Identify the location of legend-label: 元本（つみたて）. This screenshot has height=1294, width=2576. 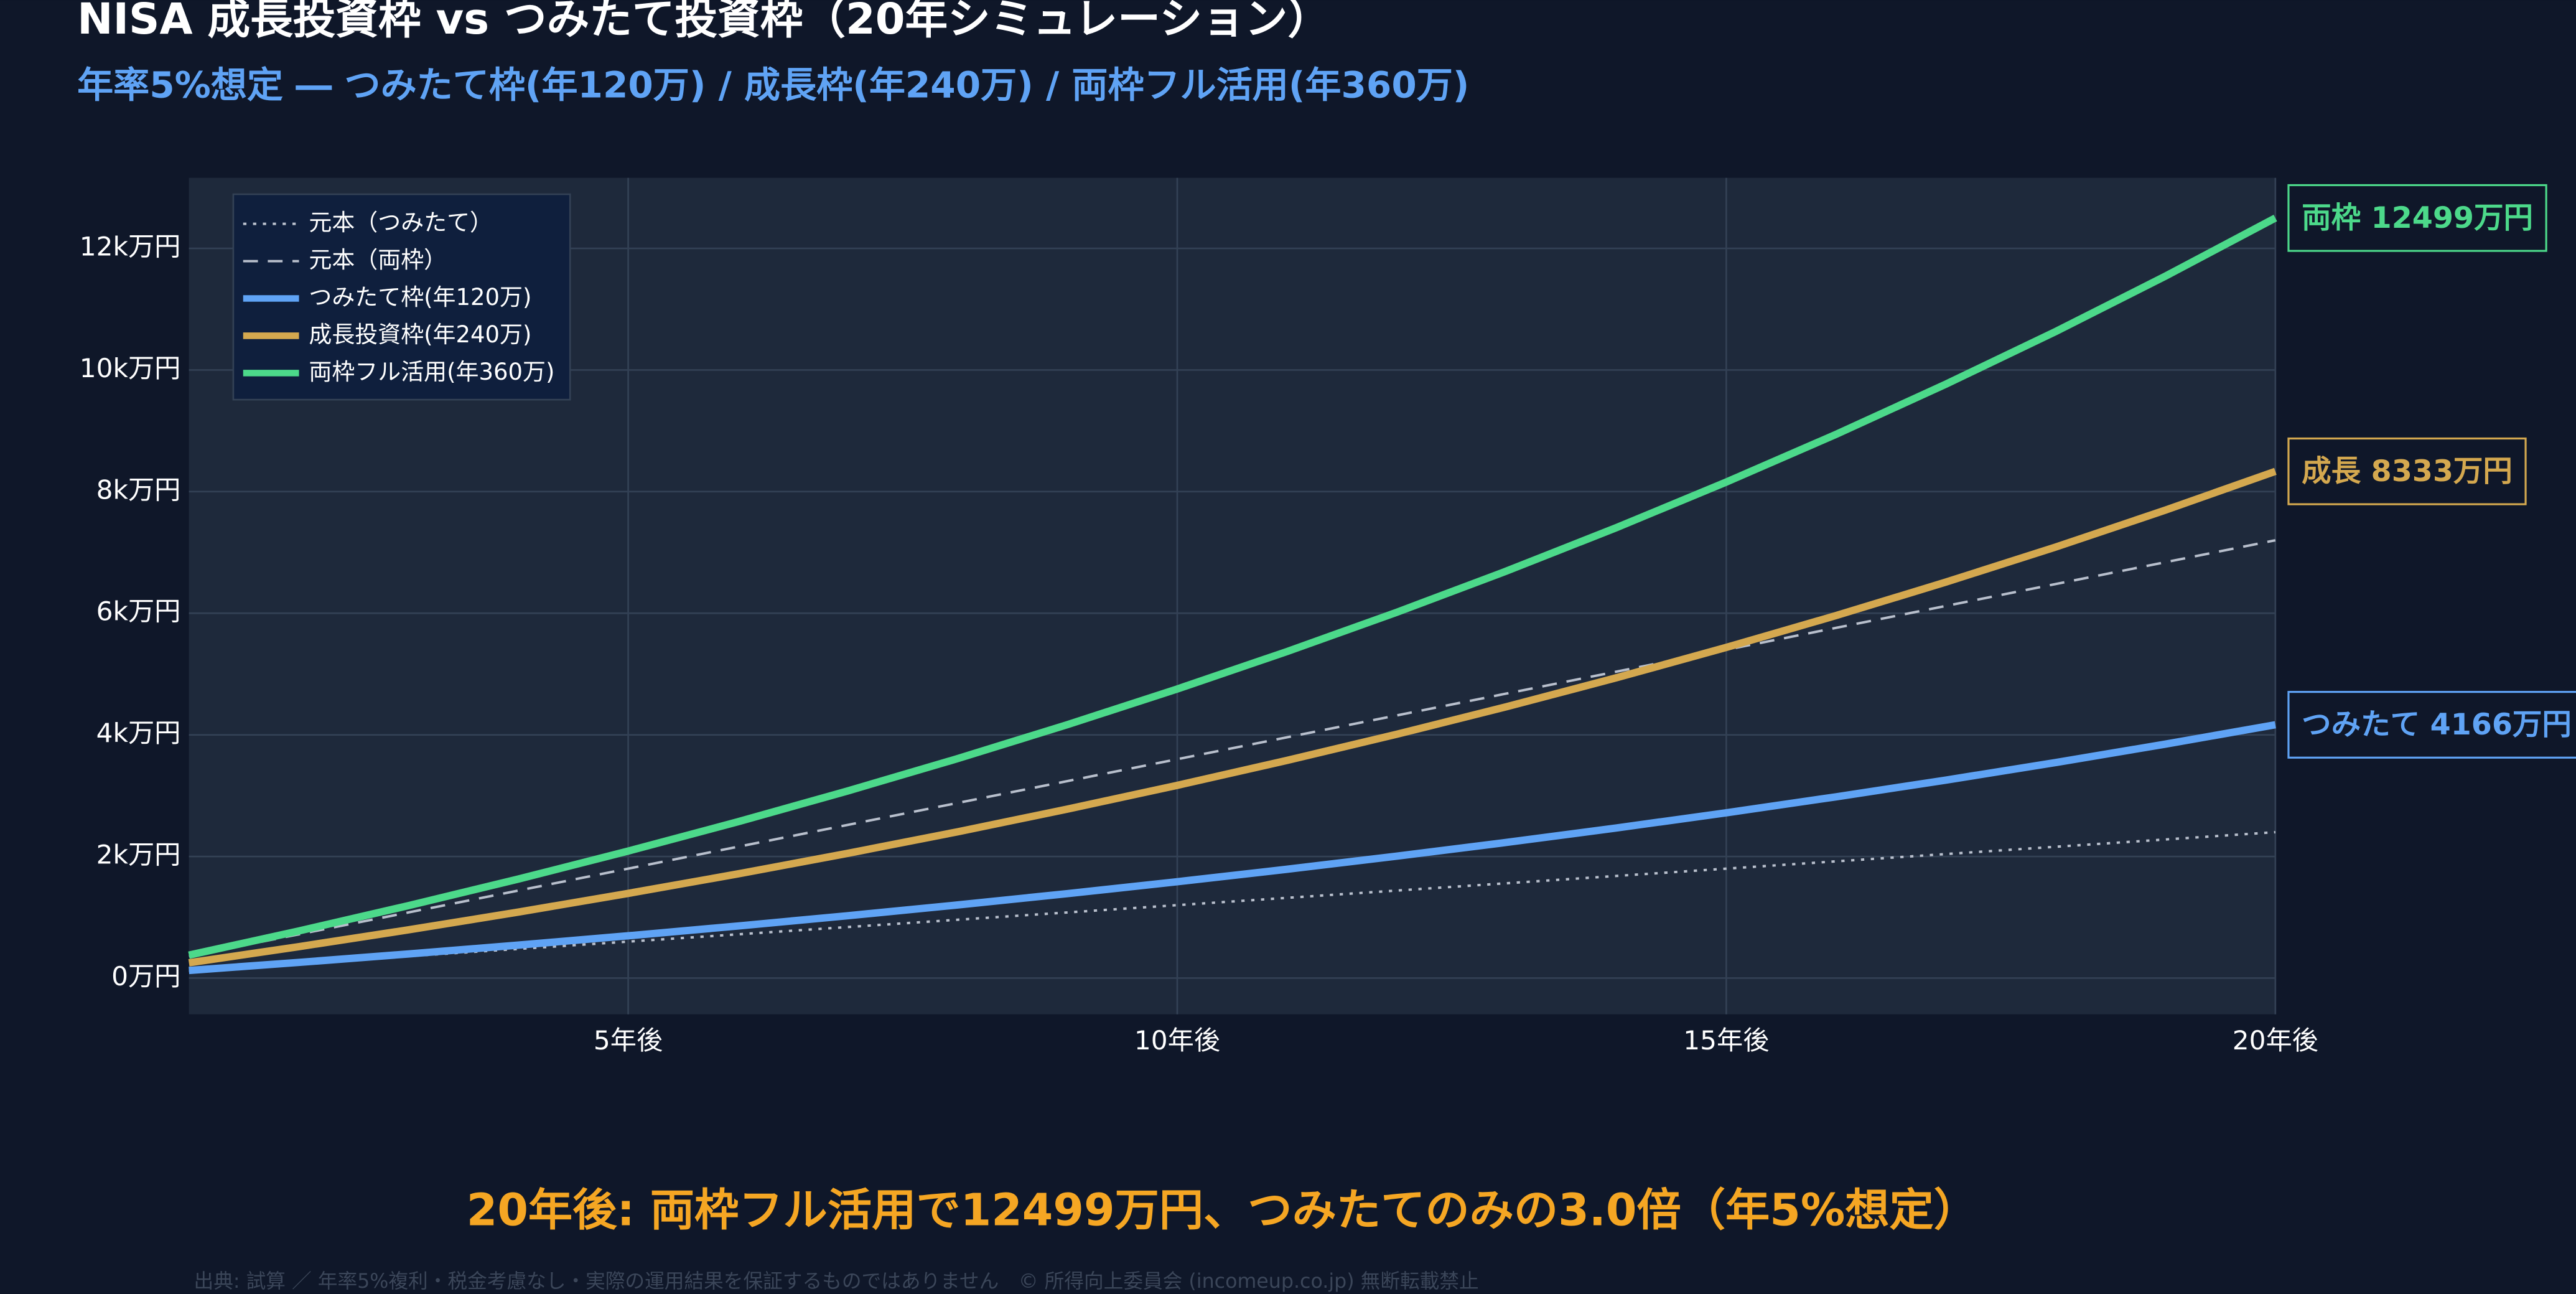
(401, 223).